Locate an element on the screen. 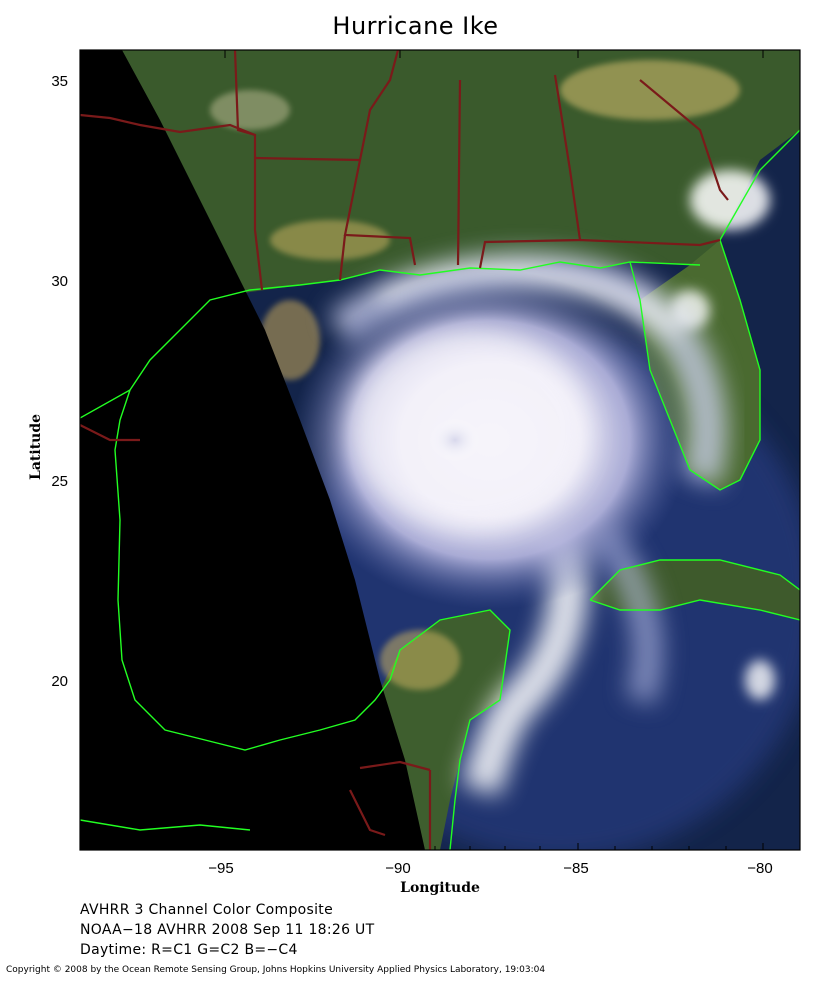 Image resolution: width=831 pixels, height=981 pixels. y-tick-labels: 35 30 25 20 is located at coordinates (59, 381).